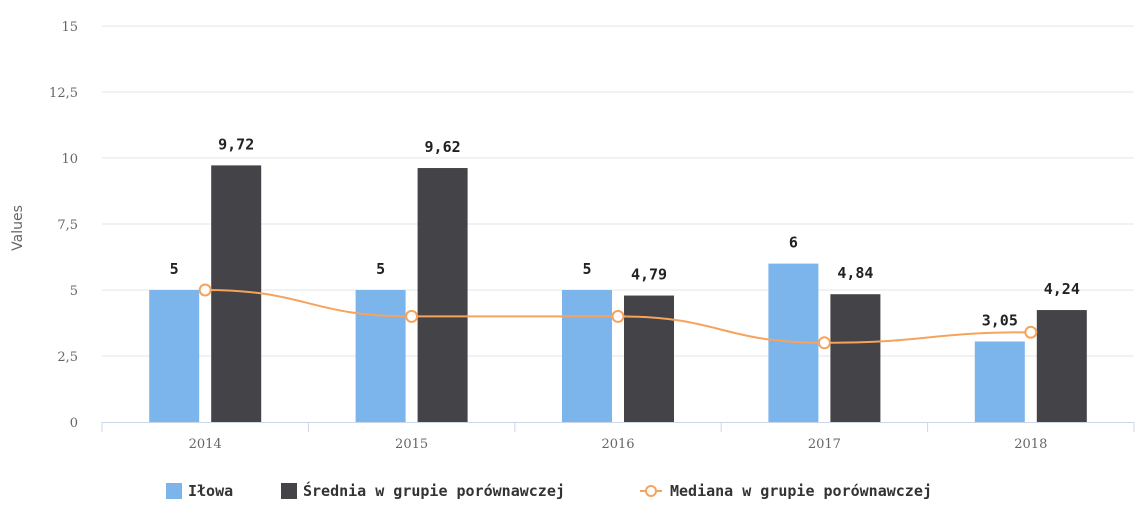 This screenshot has width=1136, height=509. Describe the element at coordinates (174, 356) in the screenshot. I see `bar-ilowa-2014` at that location.